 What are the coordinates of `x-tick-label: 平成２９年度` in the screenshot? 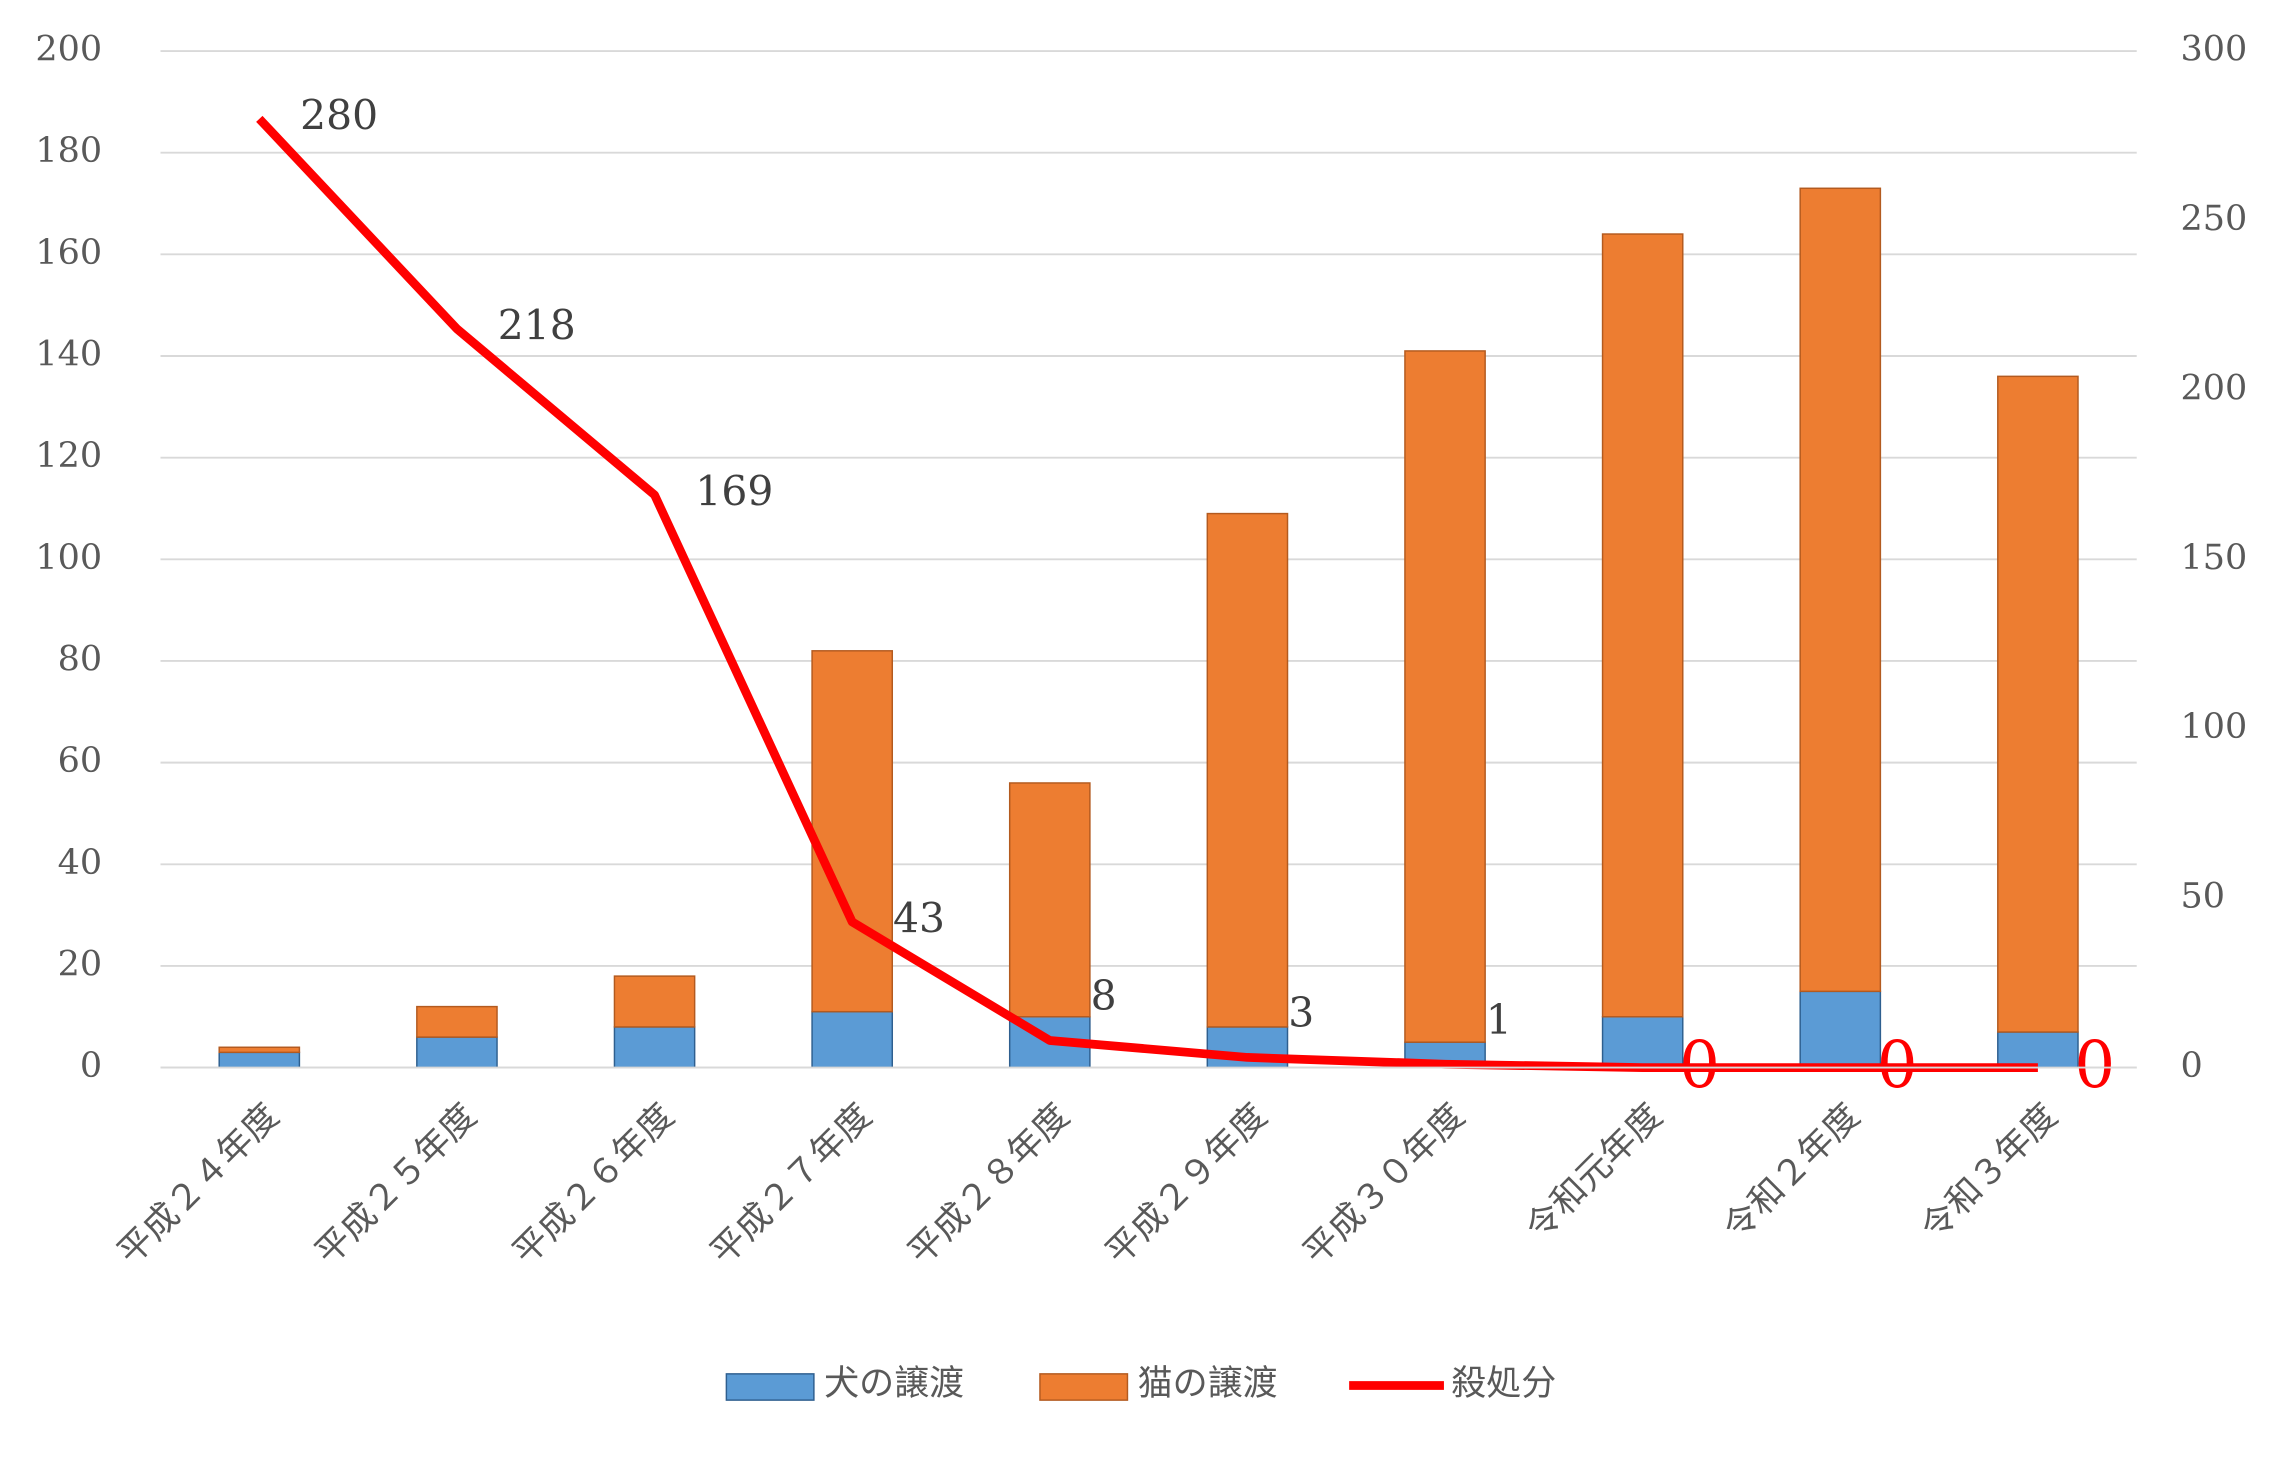 It's located at (1186, 1184).